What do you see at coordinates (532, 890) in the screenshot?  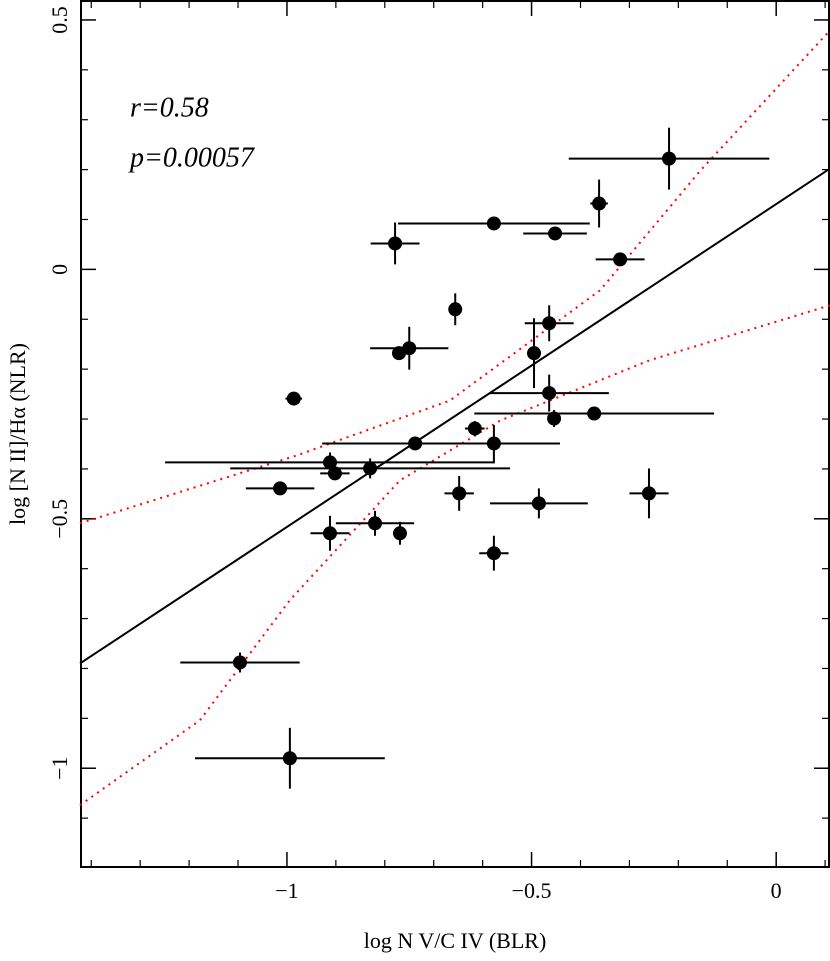 I see `x-tick-label: −0.5` at bounding box center [532, 890].